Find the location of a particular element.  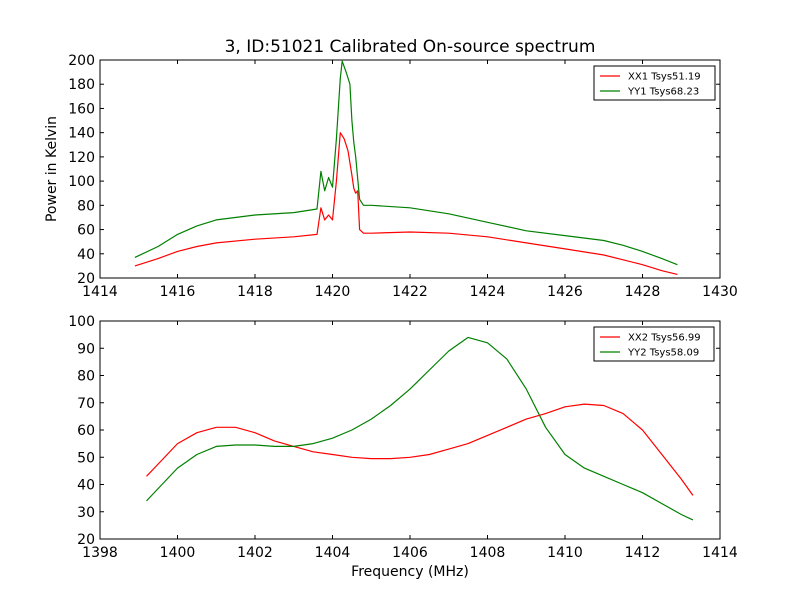

y-tick-label: 180 is located at coordinates (81, 85).